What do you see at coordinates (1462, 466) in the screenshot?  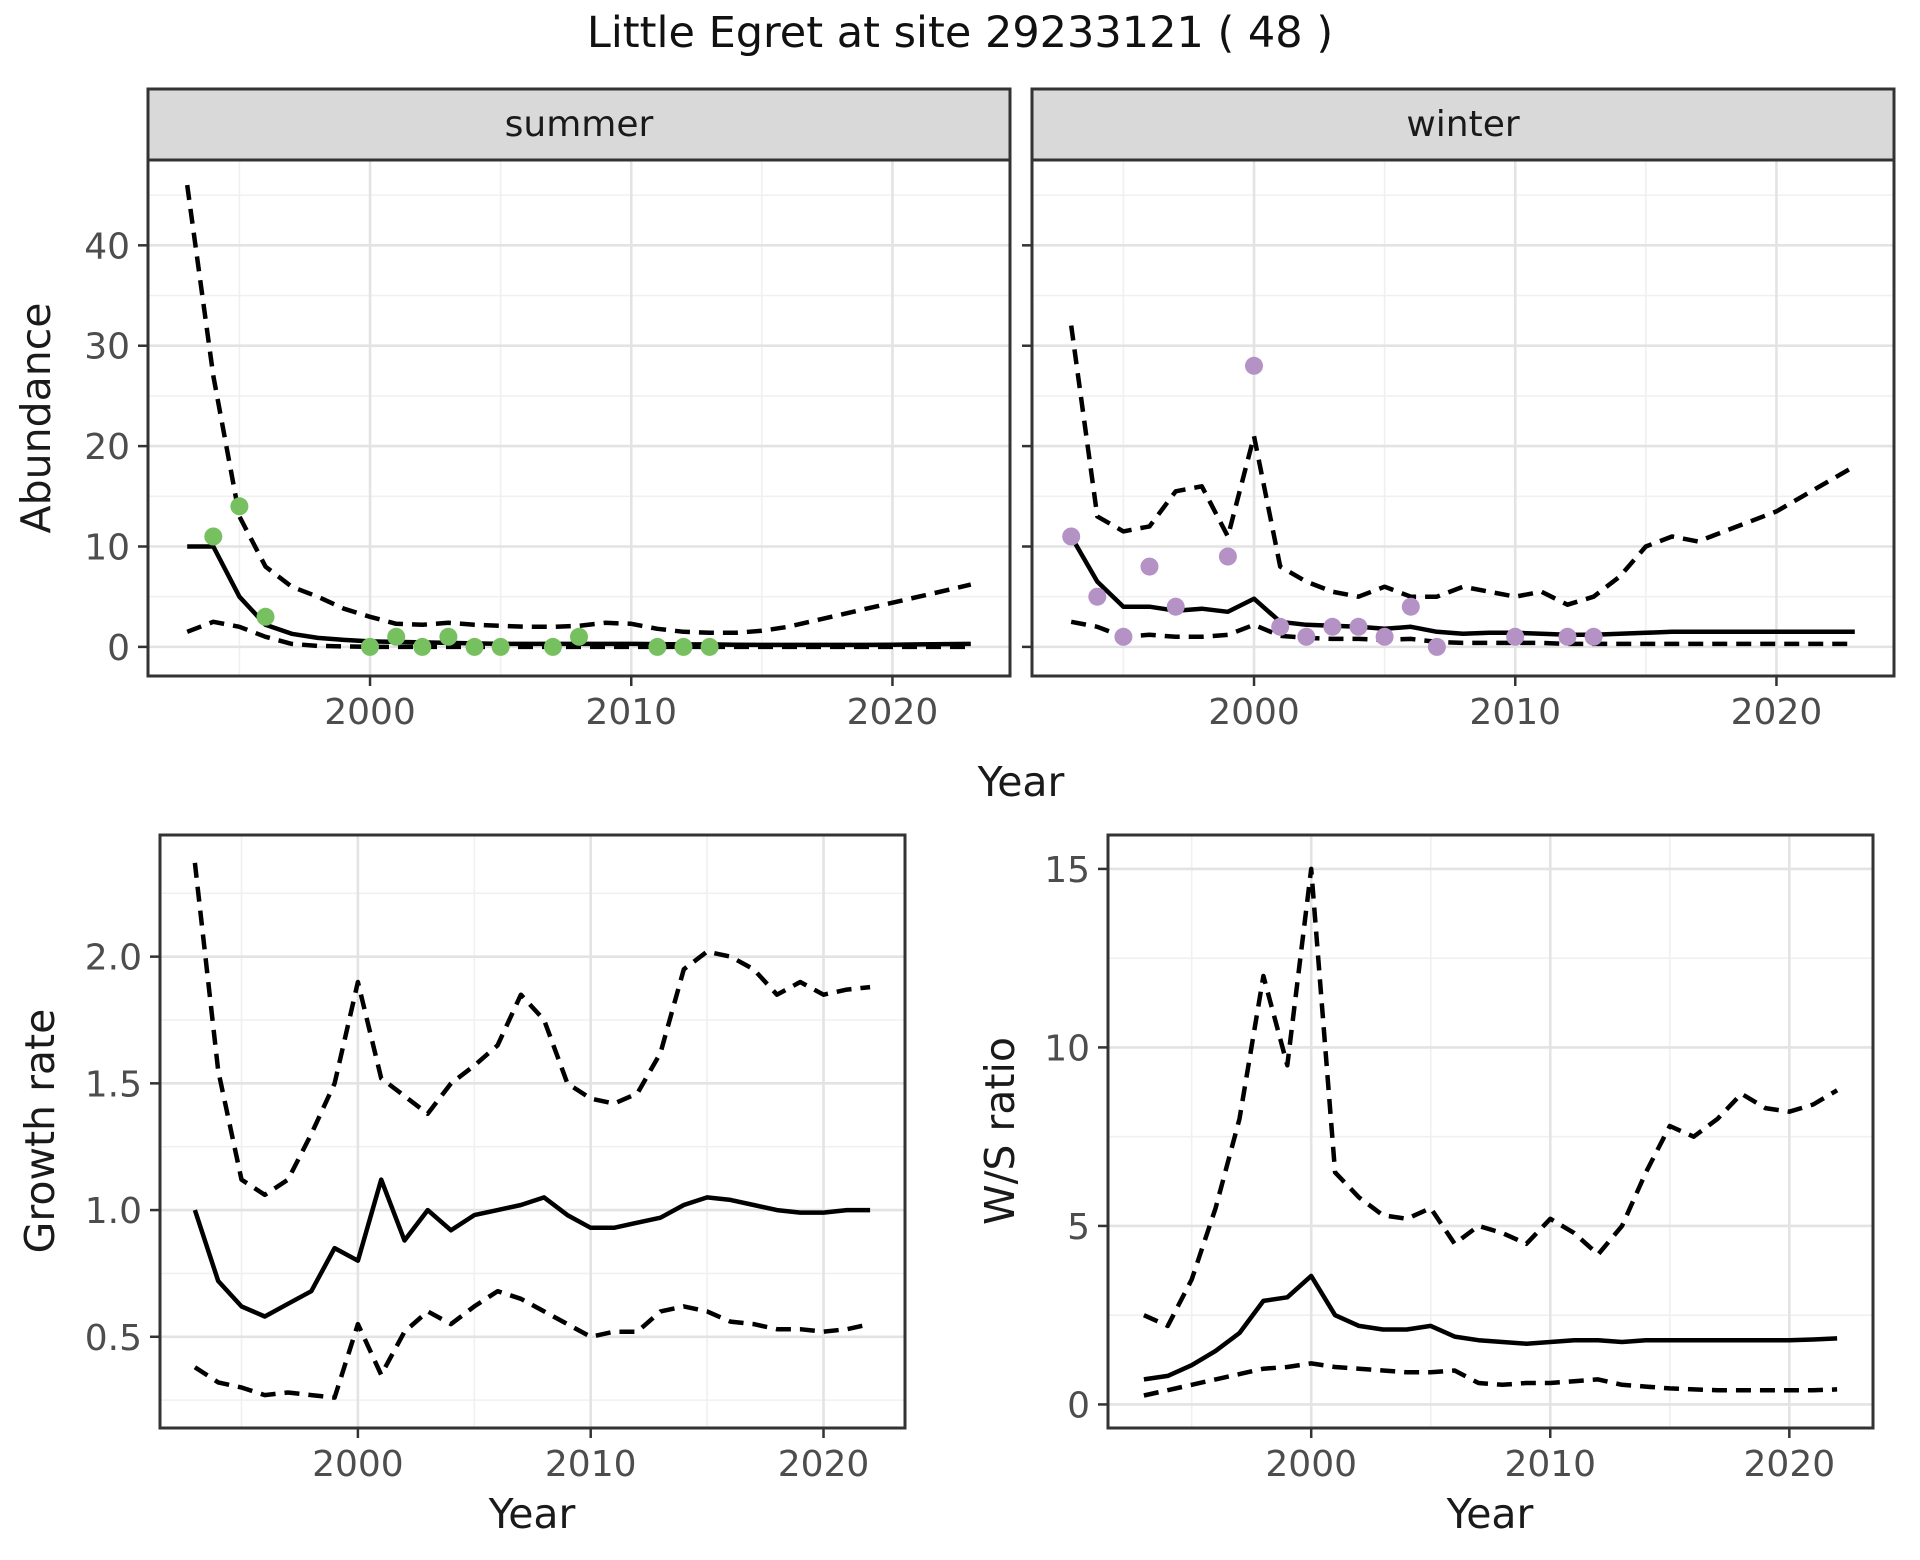 I see `series-upper_95ci-abundance-winter` at bounding box center [1462, 466].